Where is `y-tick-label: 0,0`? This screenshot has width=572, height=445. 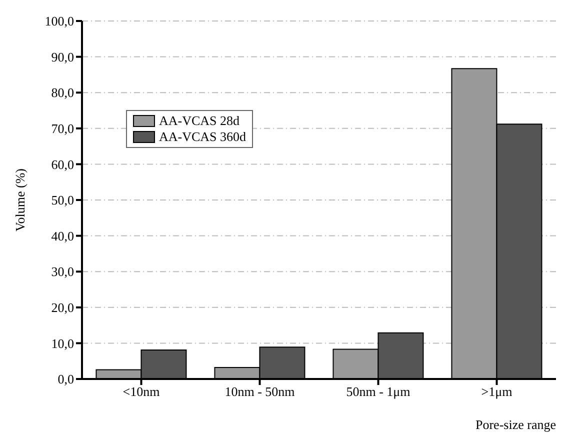
y-tick-label: 0,0 is located at coordinates (66, 379).